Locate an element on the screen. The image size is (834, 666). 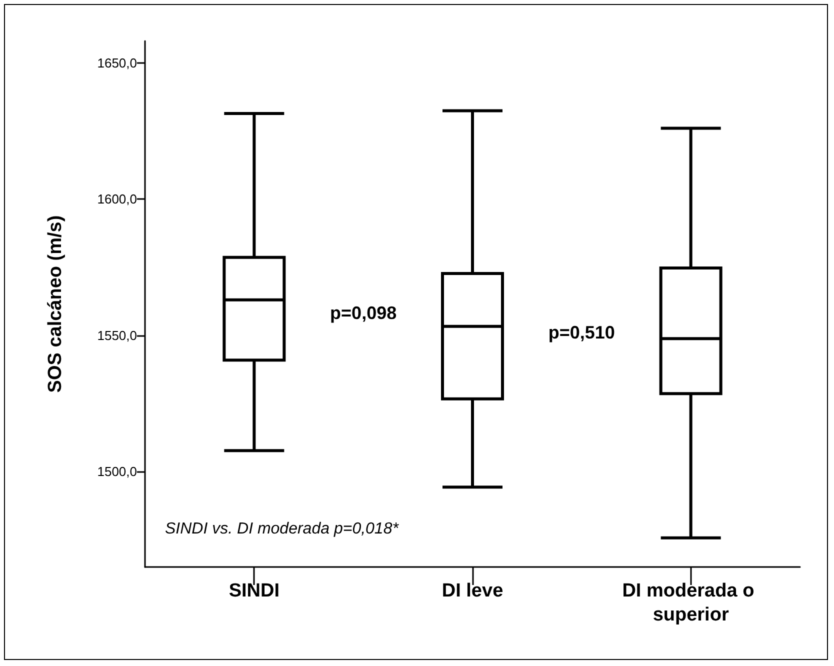
y-tick-label: 1600,0 is located at coordinates (117, 199).